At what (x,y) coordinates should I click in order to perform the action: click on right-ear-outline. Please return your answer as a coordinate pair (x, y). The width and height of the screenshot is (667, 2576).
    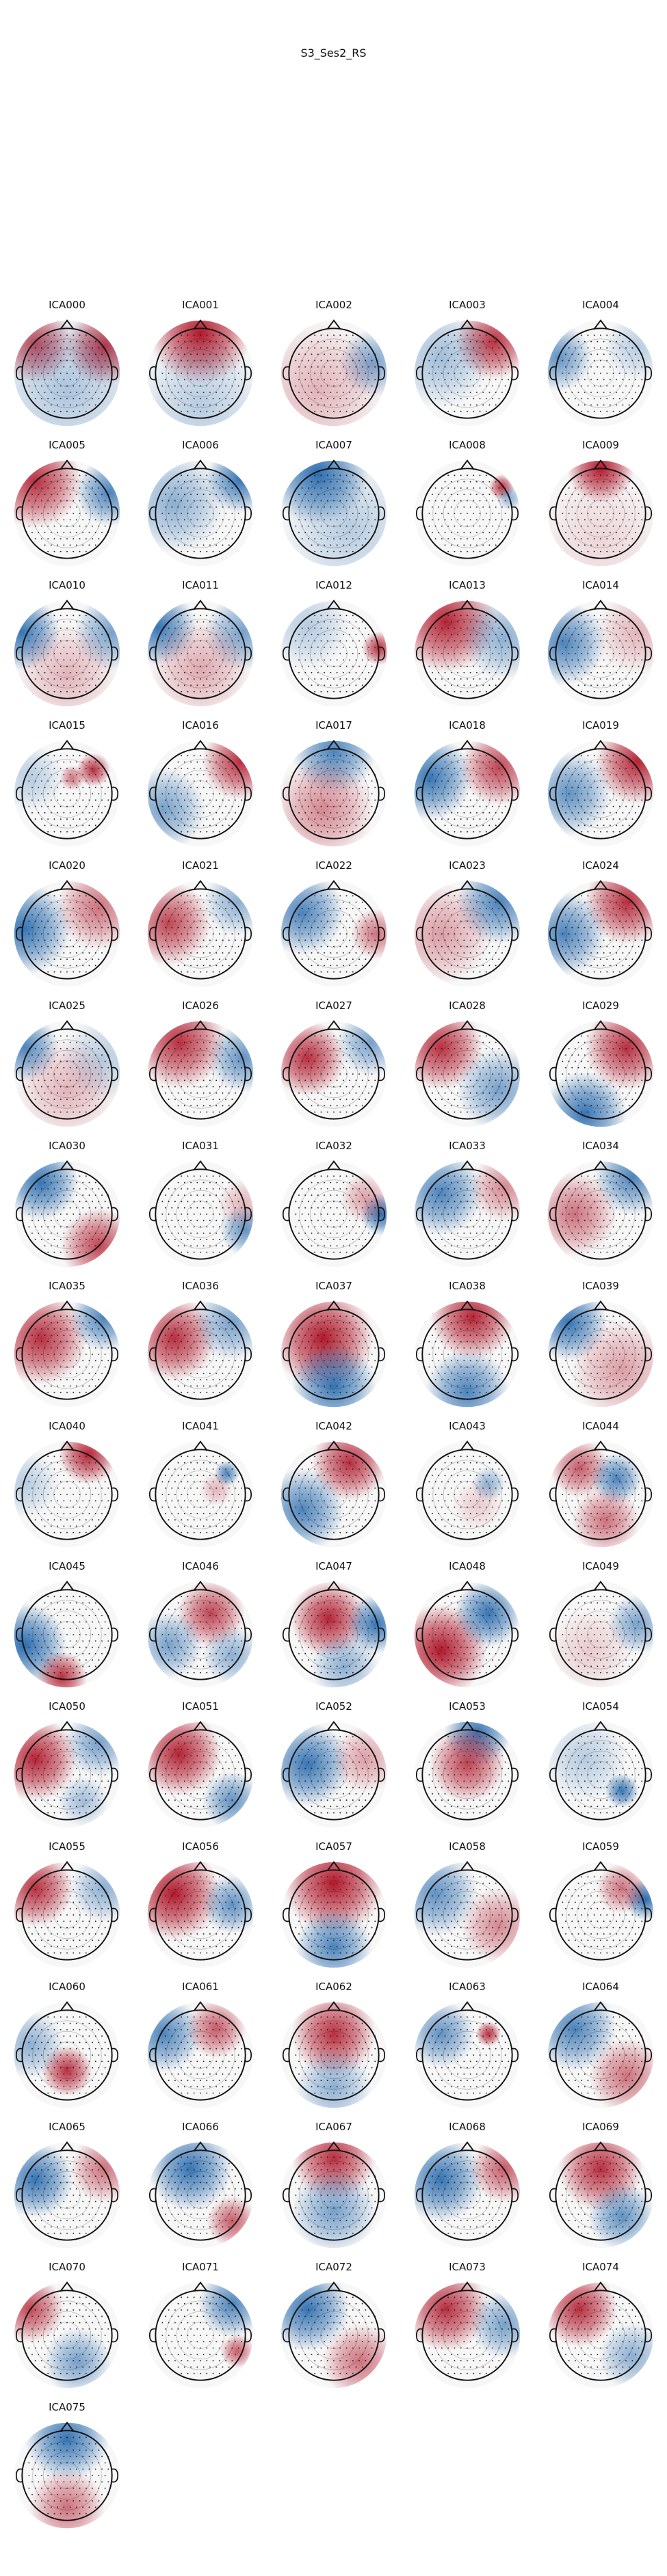
    Looking at the image, I should click on (515, 793).